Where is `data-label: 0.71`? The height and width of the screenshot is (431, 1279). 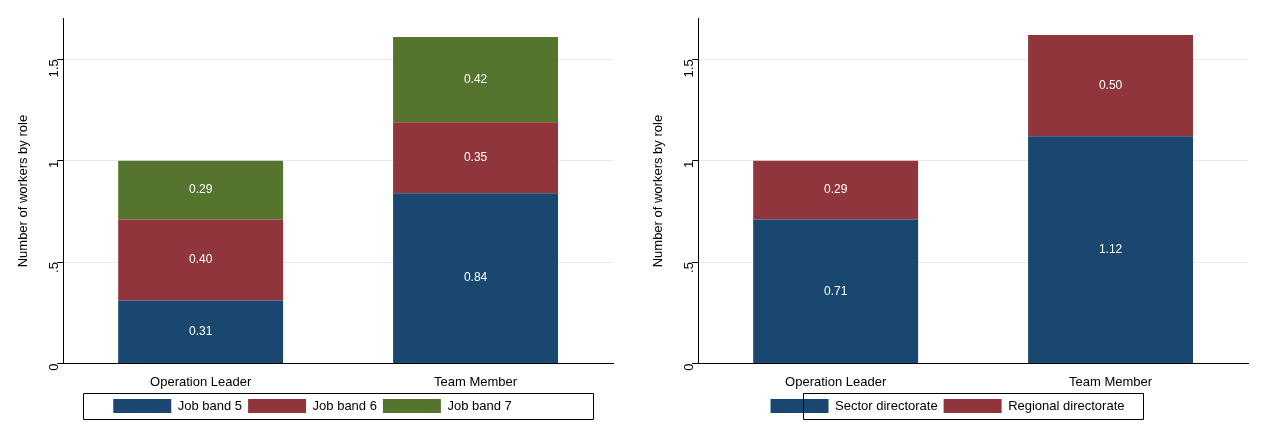 data-label: 0.71 is located at coordinates (835, 290).